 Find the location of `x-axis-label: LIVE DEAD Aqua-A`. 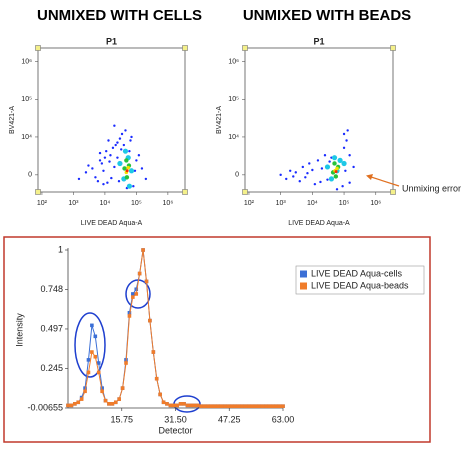

x-axis-label: LIVE DEAD Aqua-A is located at coordinates (319, 223).